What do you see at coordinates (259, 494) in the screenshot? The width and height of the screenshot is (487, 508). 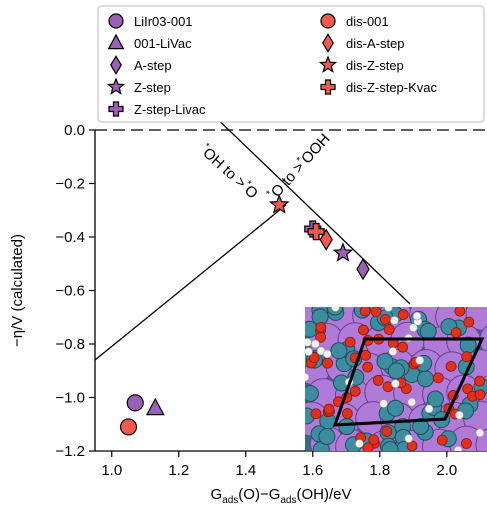 I see `x-axis-label-part: (O)−G` at bounding box center [259, 494].